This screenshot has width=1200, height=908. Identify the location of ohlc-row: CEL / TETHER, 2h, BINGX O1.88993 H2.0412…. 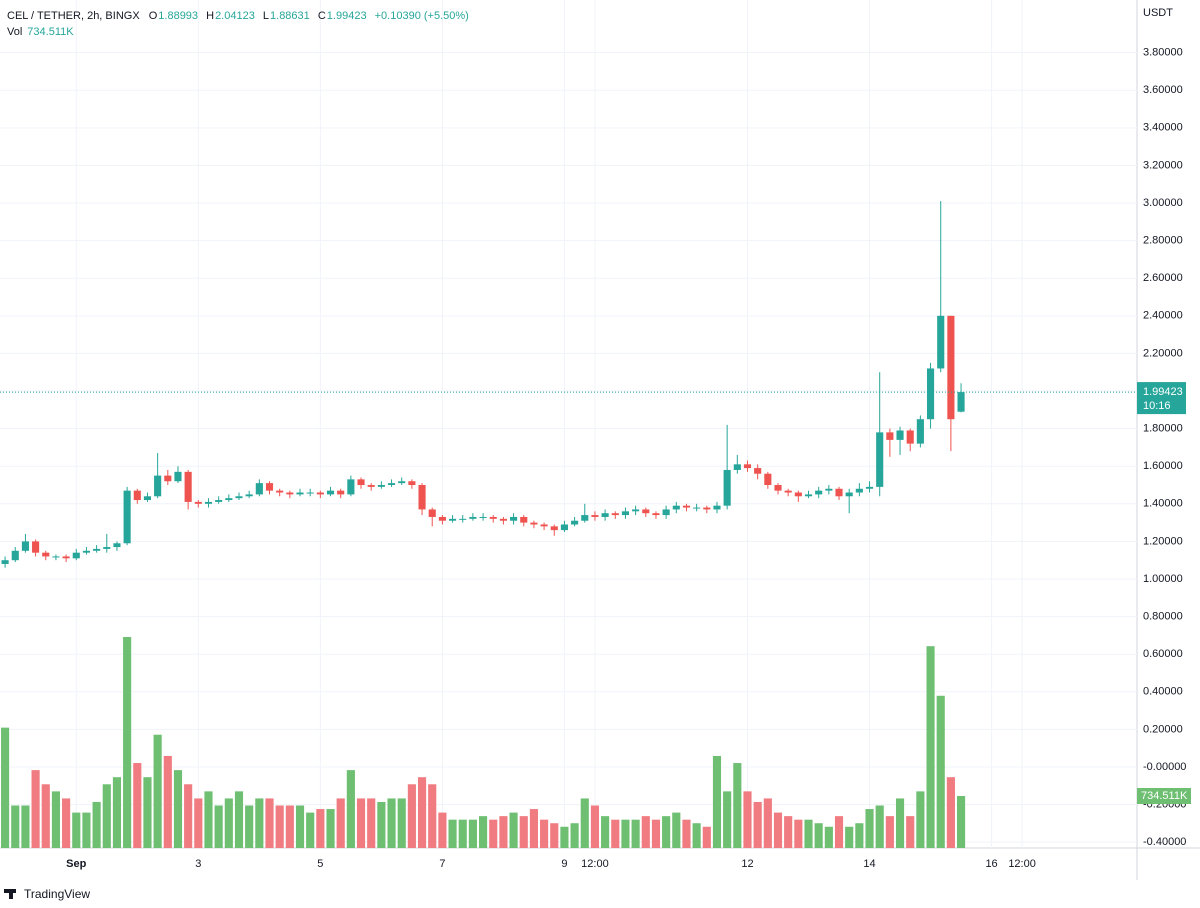
(240, 16).